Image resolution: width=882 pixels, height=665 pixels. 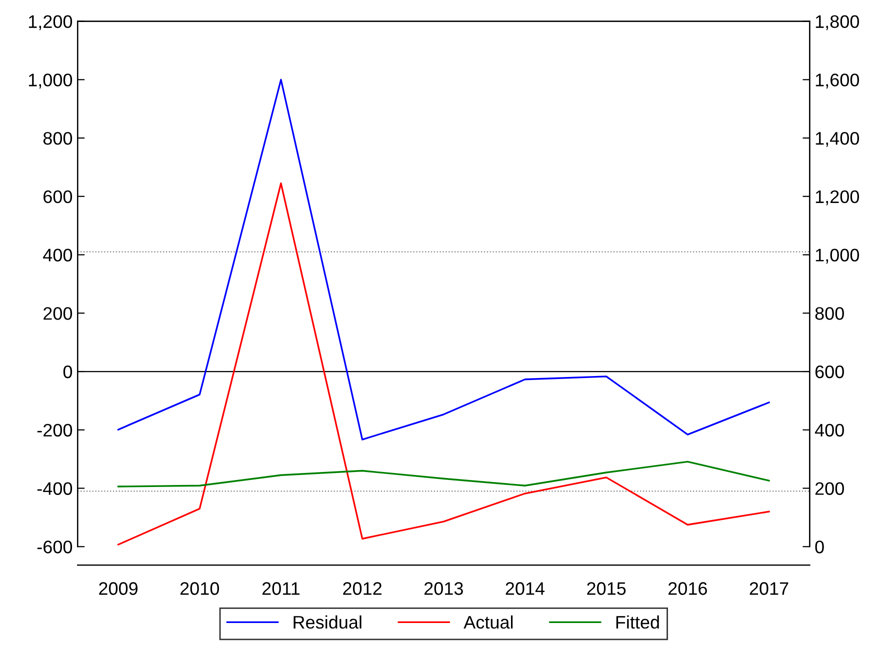 I want to click on legend-label: Residual, so click(x=328, y=622).